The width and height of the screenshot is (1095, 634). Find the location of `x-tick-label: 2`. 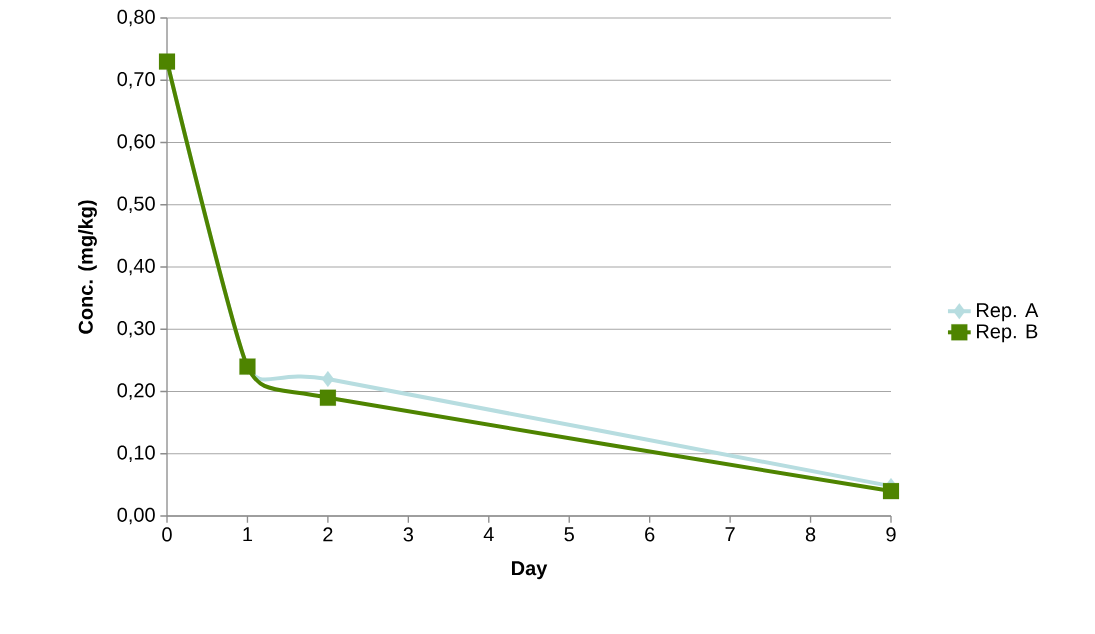

x-tick-label: 2 is located at coordinates (328, 534).